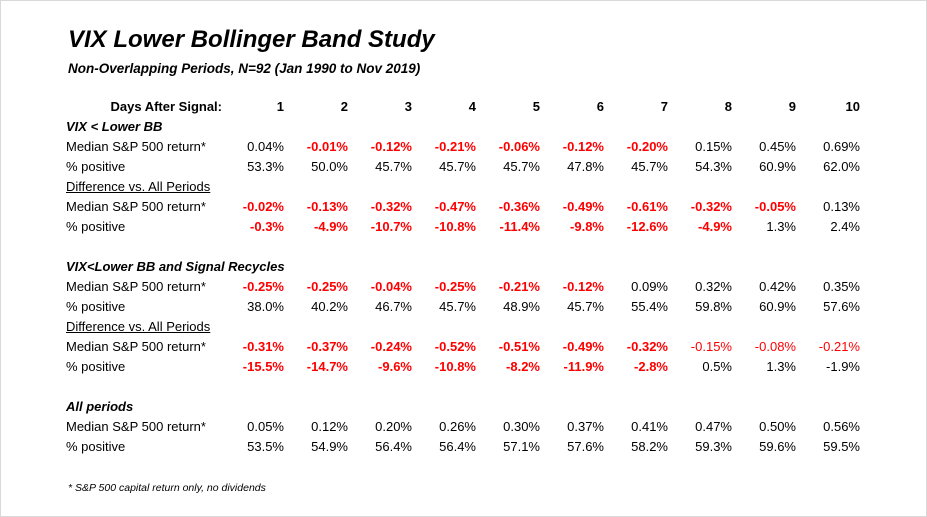 The height and width of the screenshot is (517, 927). Describe the element at coordinates (841, 426) in the screenshot. I see `value-cell: 0.56%` at that location.